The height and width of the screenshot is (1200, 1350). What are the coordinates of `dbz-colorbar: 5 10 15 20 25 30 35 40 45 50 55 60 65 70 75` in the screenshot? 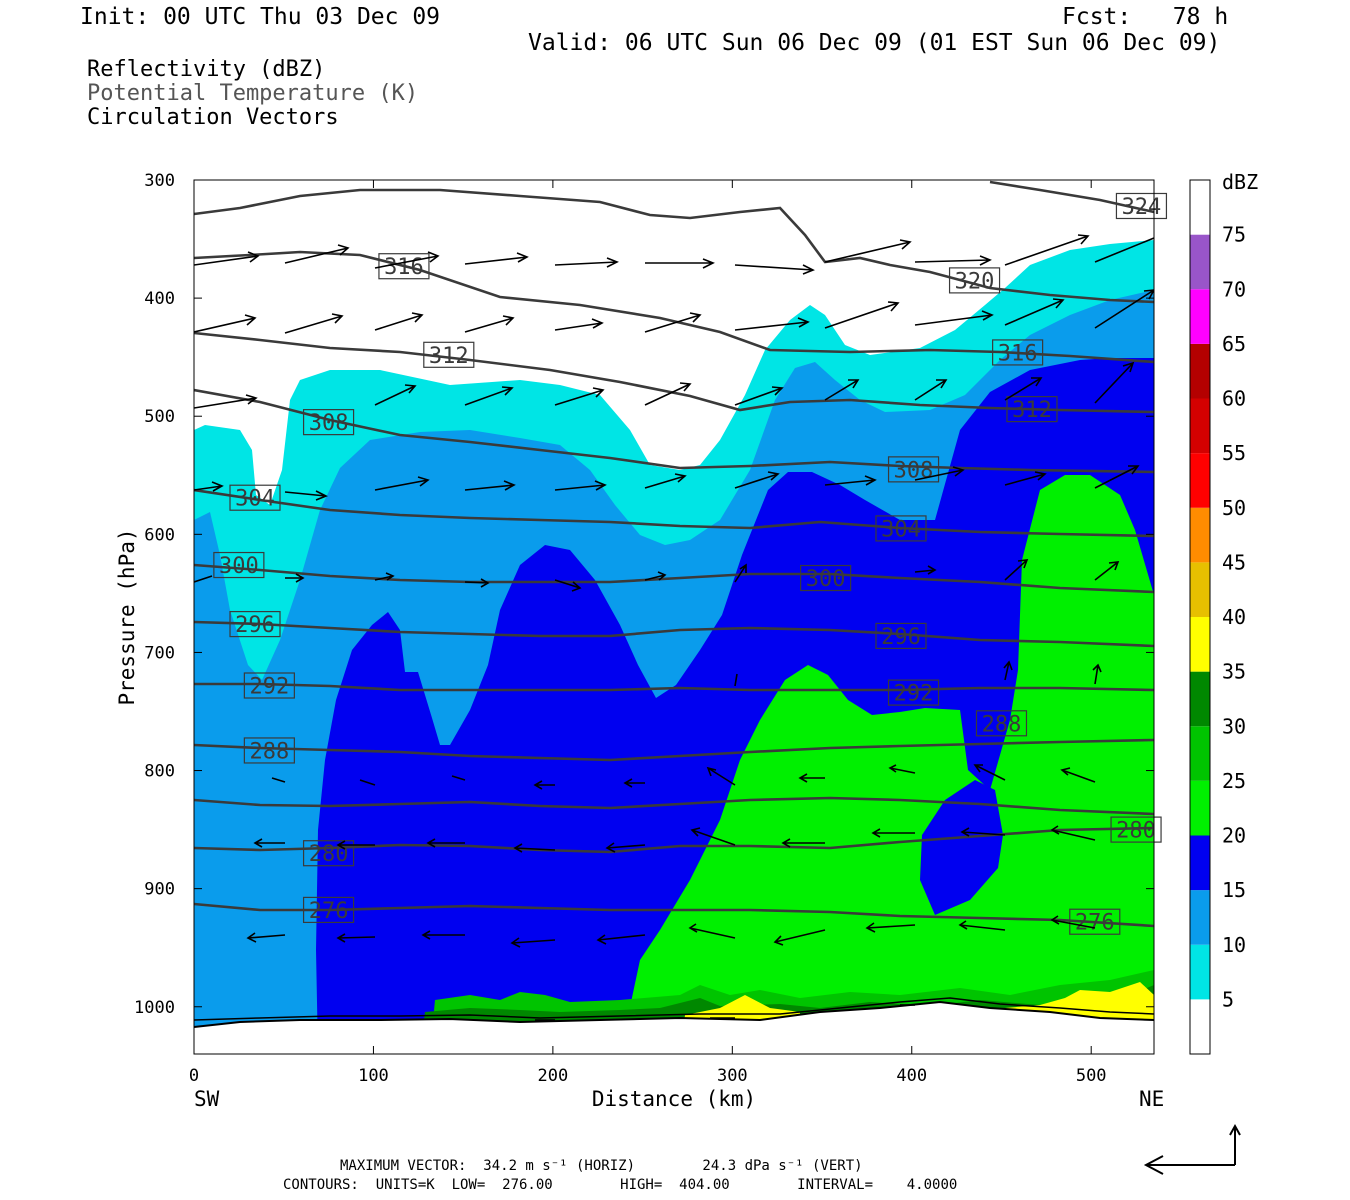 It's located at (1217, 617).